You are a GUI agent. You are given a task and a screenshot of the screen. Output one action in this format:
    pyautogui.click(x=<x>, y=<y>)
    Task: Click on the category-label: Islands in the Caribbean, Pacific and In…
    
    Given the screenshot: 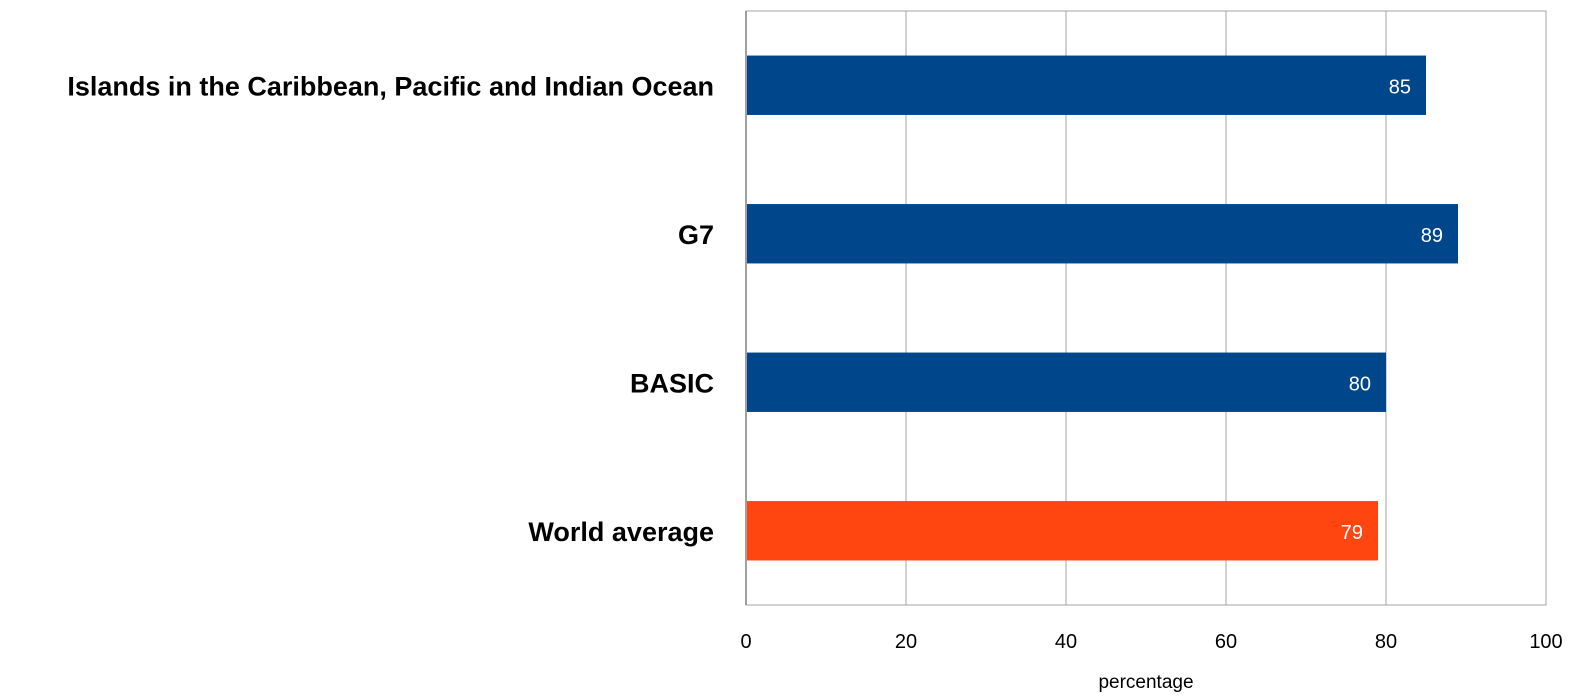 What is the action you would take?
    pyautogui.click(x=390, y=86)
    